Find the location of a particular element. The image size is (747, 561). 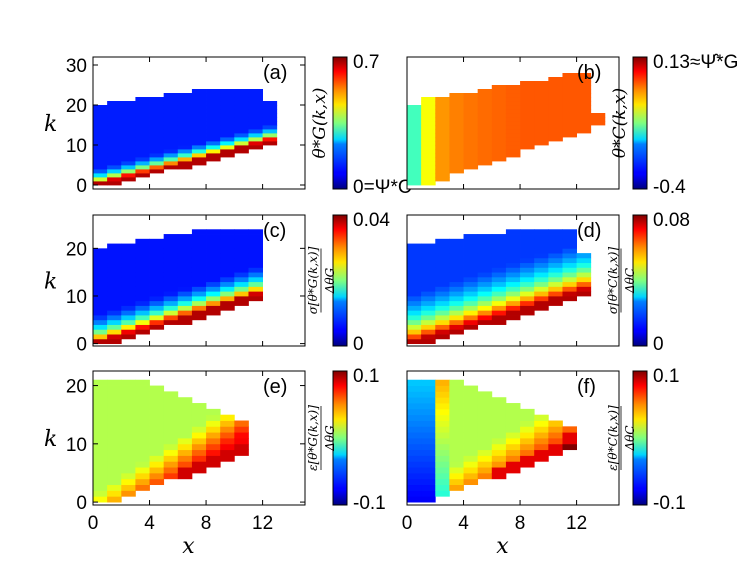

colorbar-label: σ[θ*C(k,x)] ΔθC is located at coordinates (621, 280).